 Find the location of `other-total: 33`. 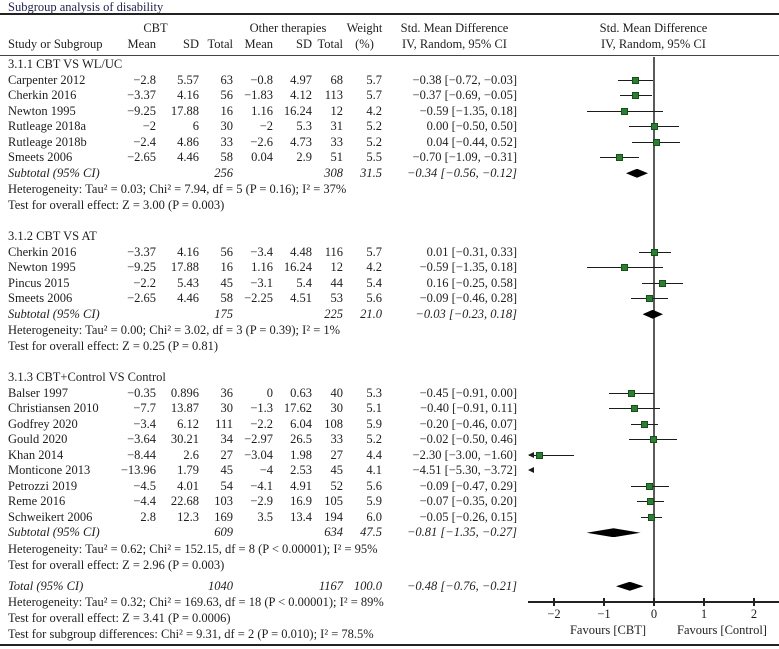

other-total: 33 is located at coordinates (337, 141).